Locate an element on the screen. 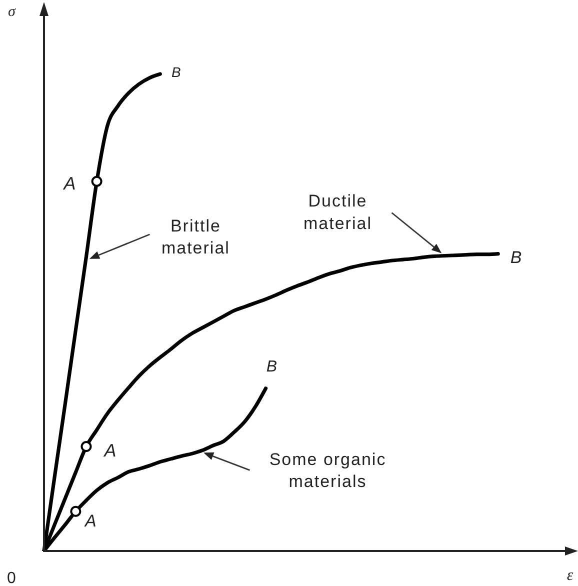 The height and width of the screenshot is (586, 578). annotation: Some organic materials is located at coordinates (327, 470).